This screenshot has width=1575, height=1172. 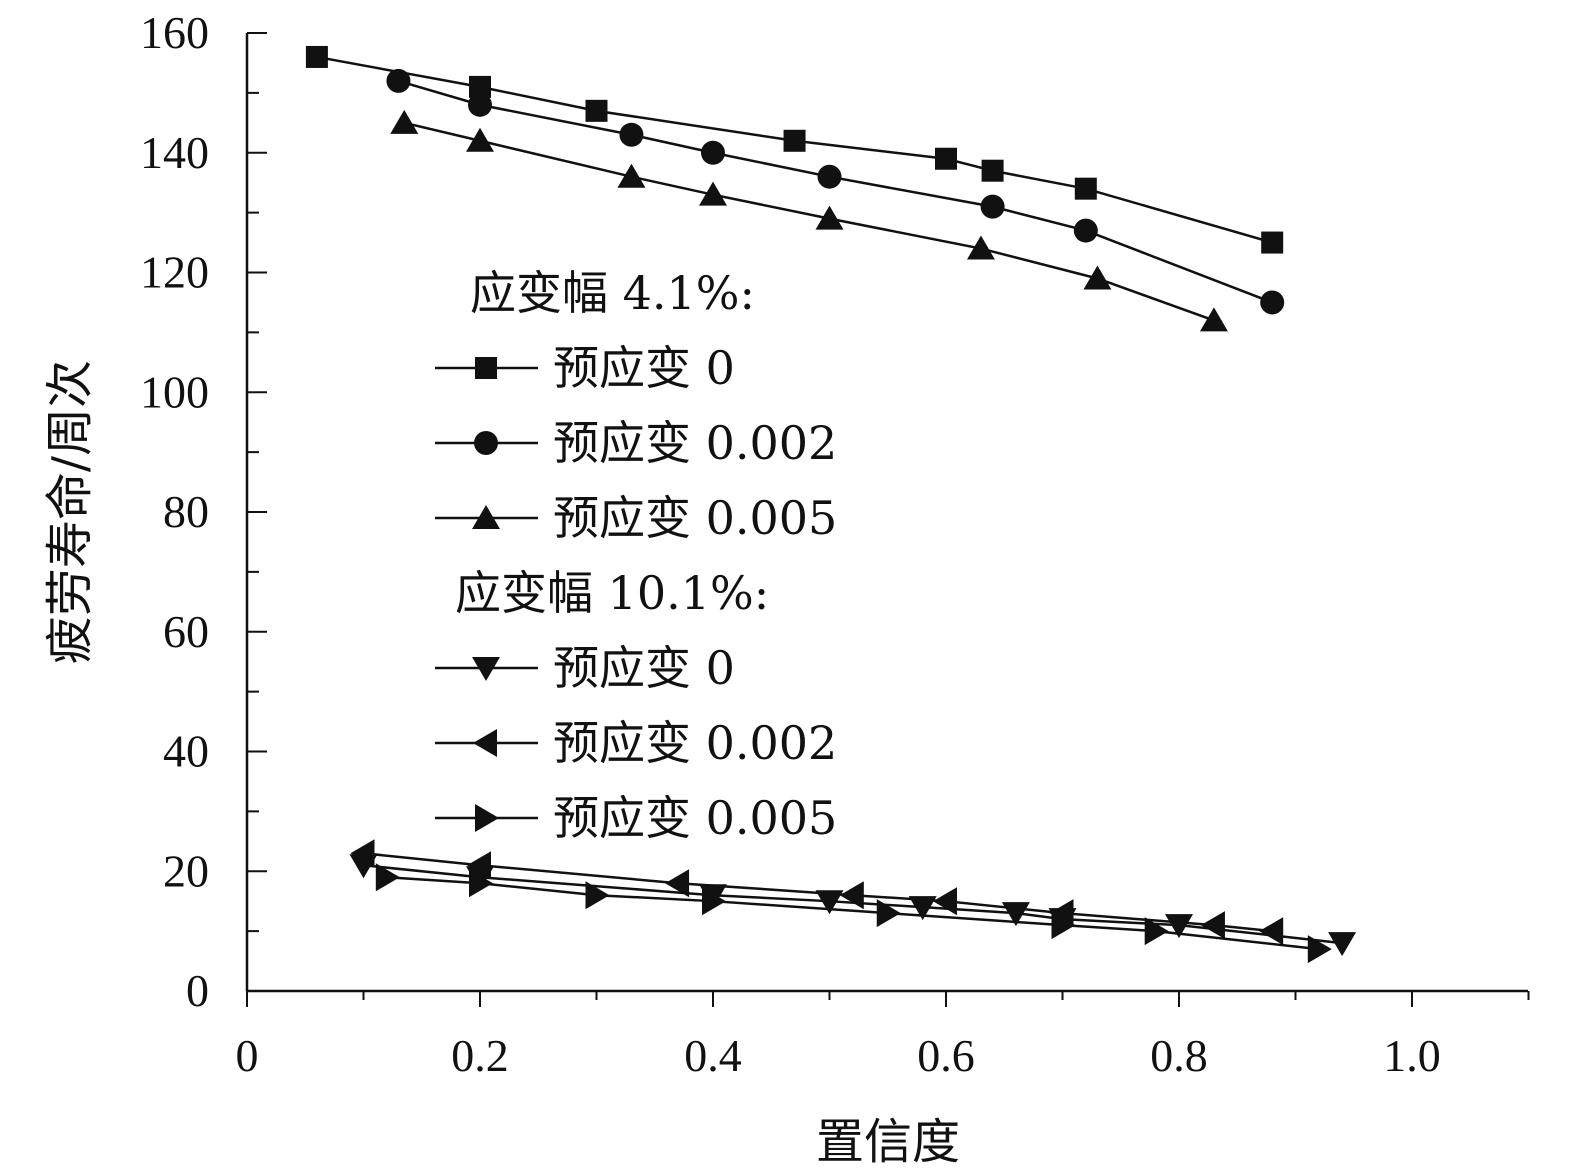 What do you see at coordinates (713, 1055) in the screenshot?
I see `x-tick-label: 0.4` at bounding box center [713, 1055].